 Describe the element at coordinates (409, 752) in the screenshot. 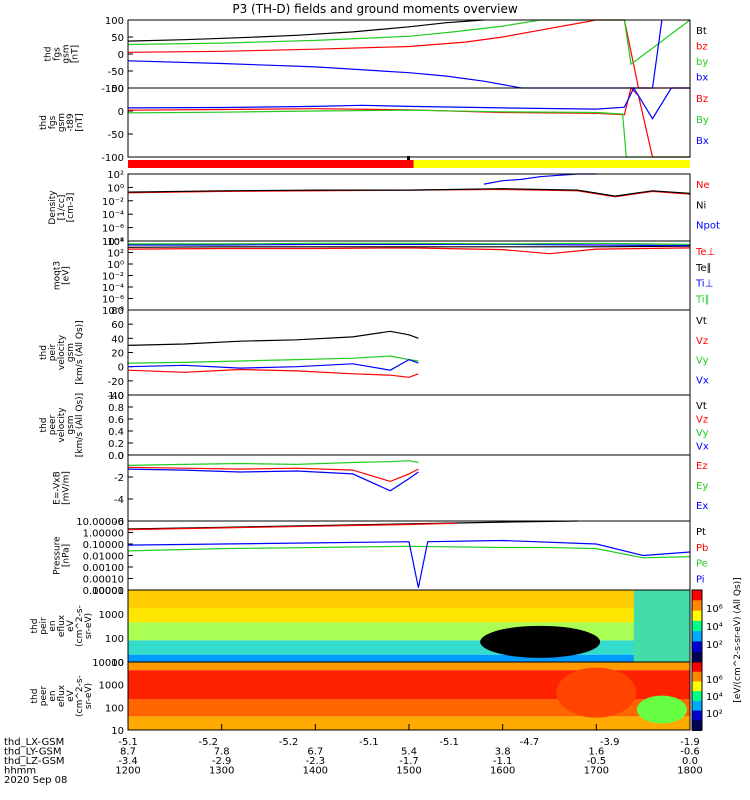

I see `x-tick-label: 5.4` at that location.